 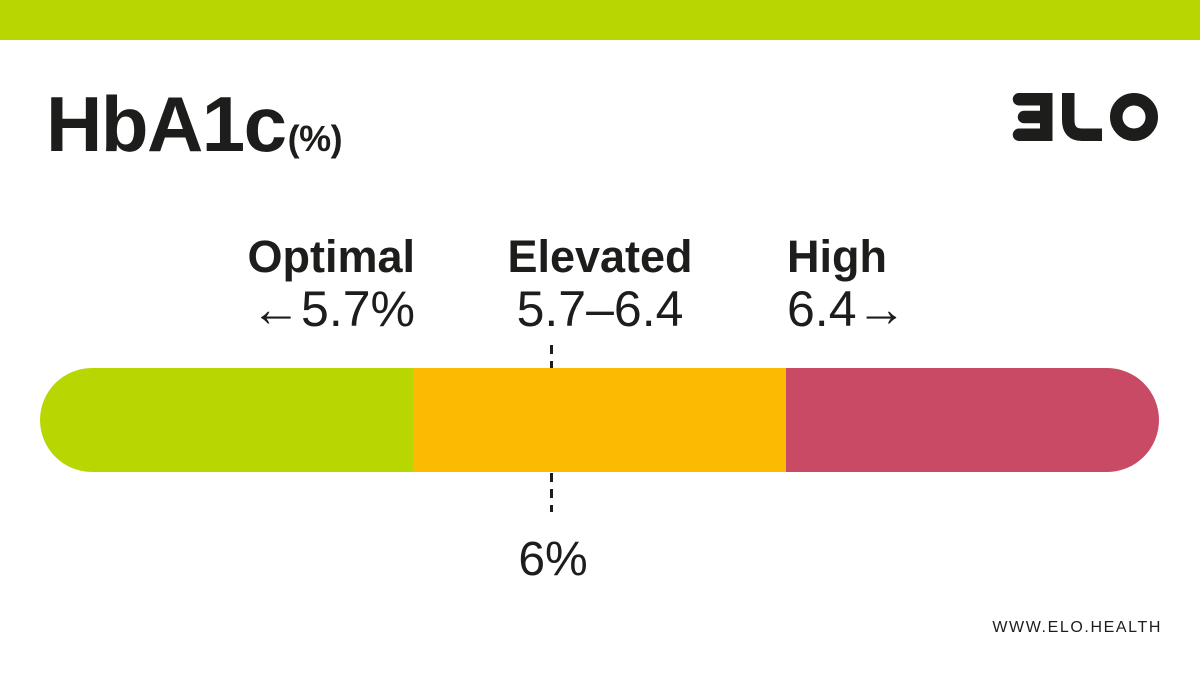 I want to click on hba1c-range-bar, so click(x=599, y=420).